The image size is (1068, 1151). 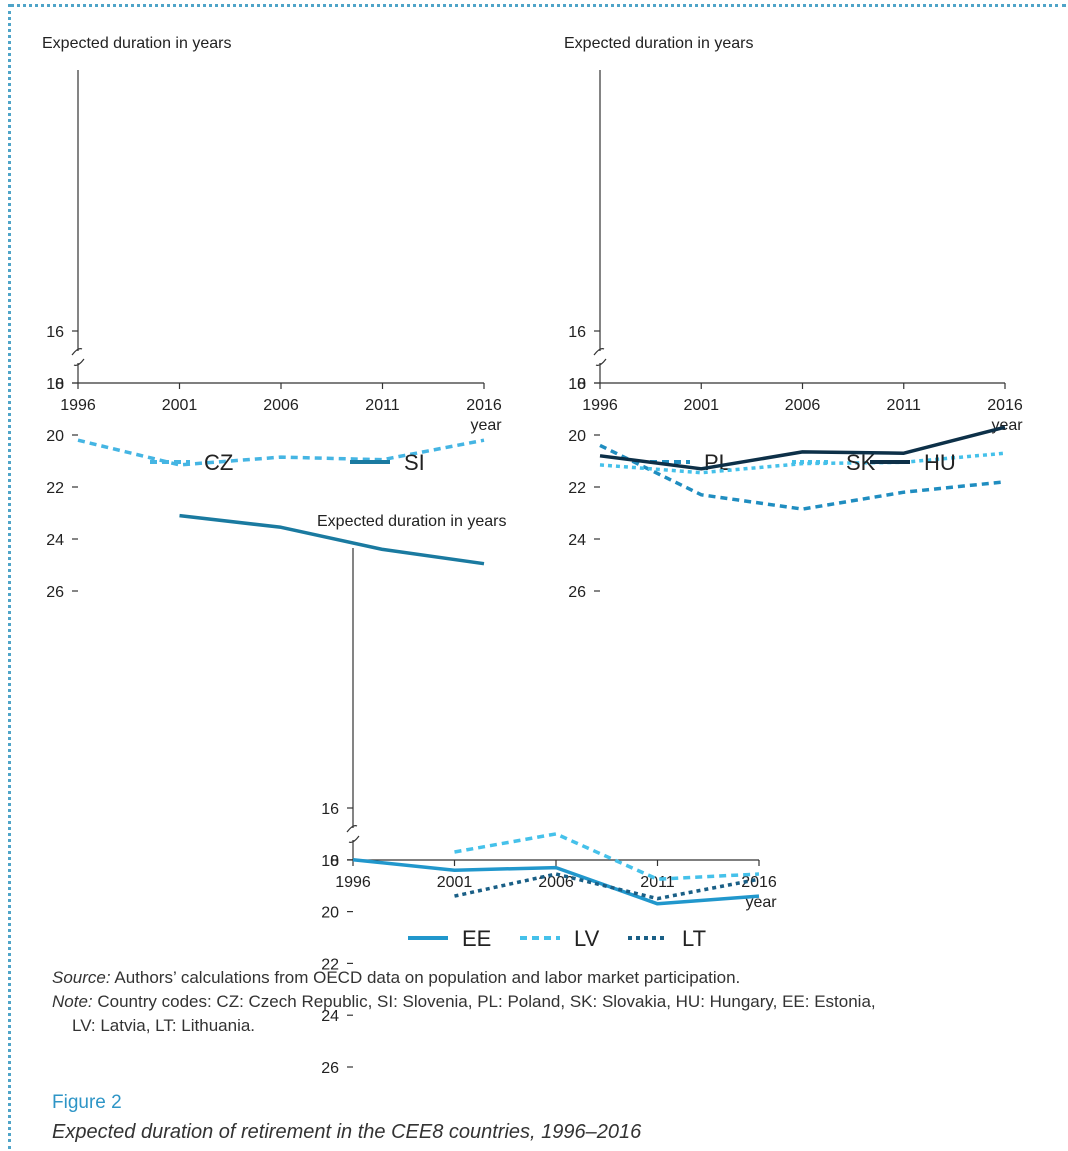 I want to click on legend-label-lv: LV, so click(x=587, y=938).